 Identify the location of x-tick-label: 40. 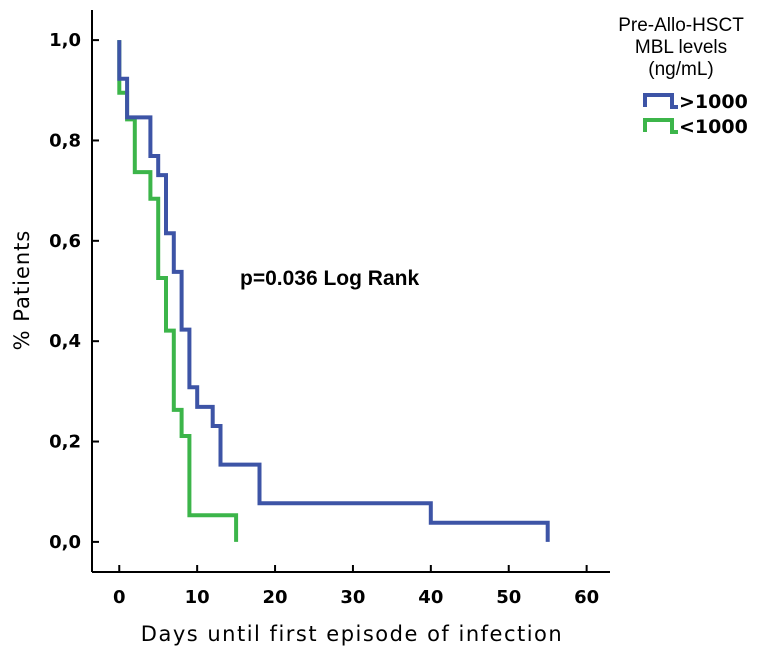
(430, 597).